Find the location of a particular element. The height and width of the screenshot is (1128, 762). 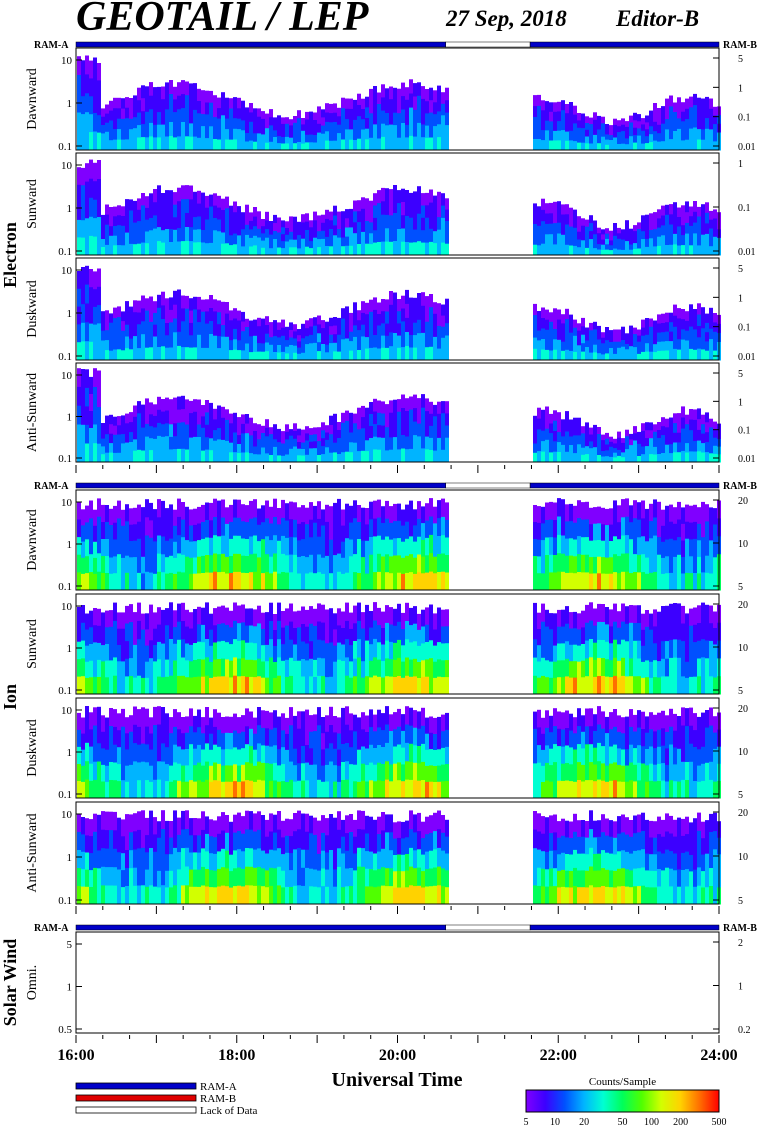

spectrogram is located at coordinates (399, 648).